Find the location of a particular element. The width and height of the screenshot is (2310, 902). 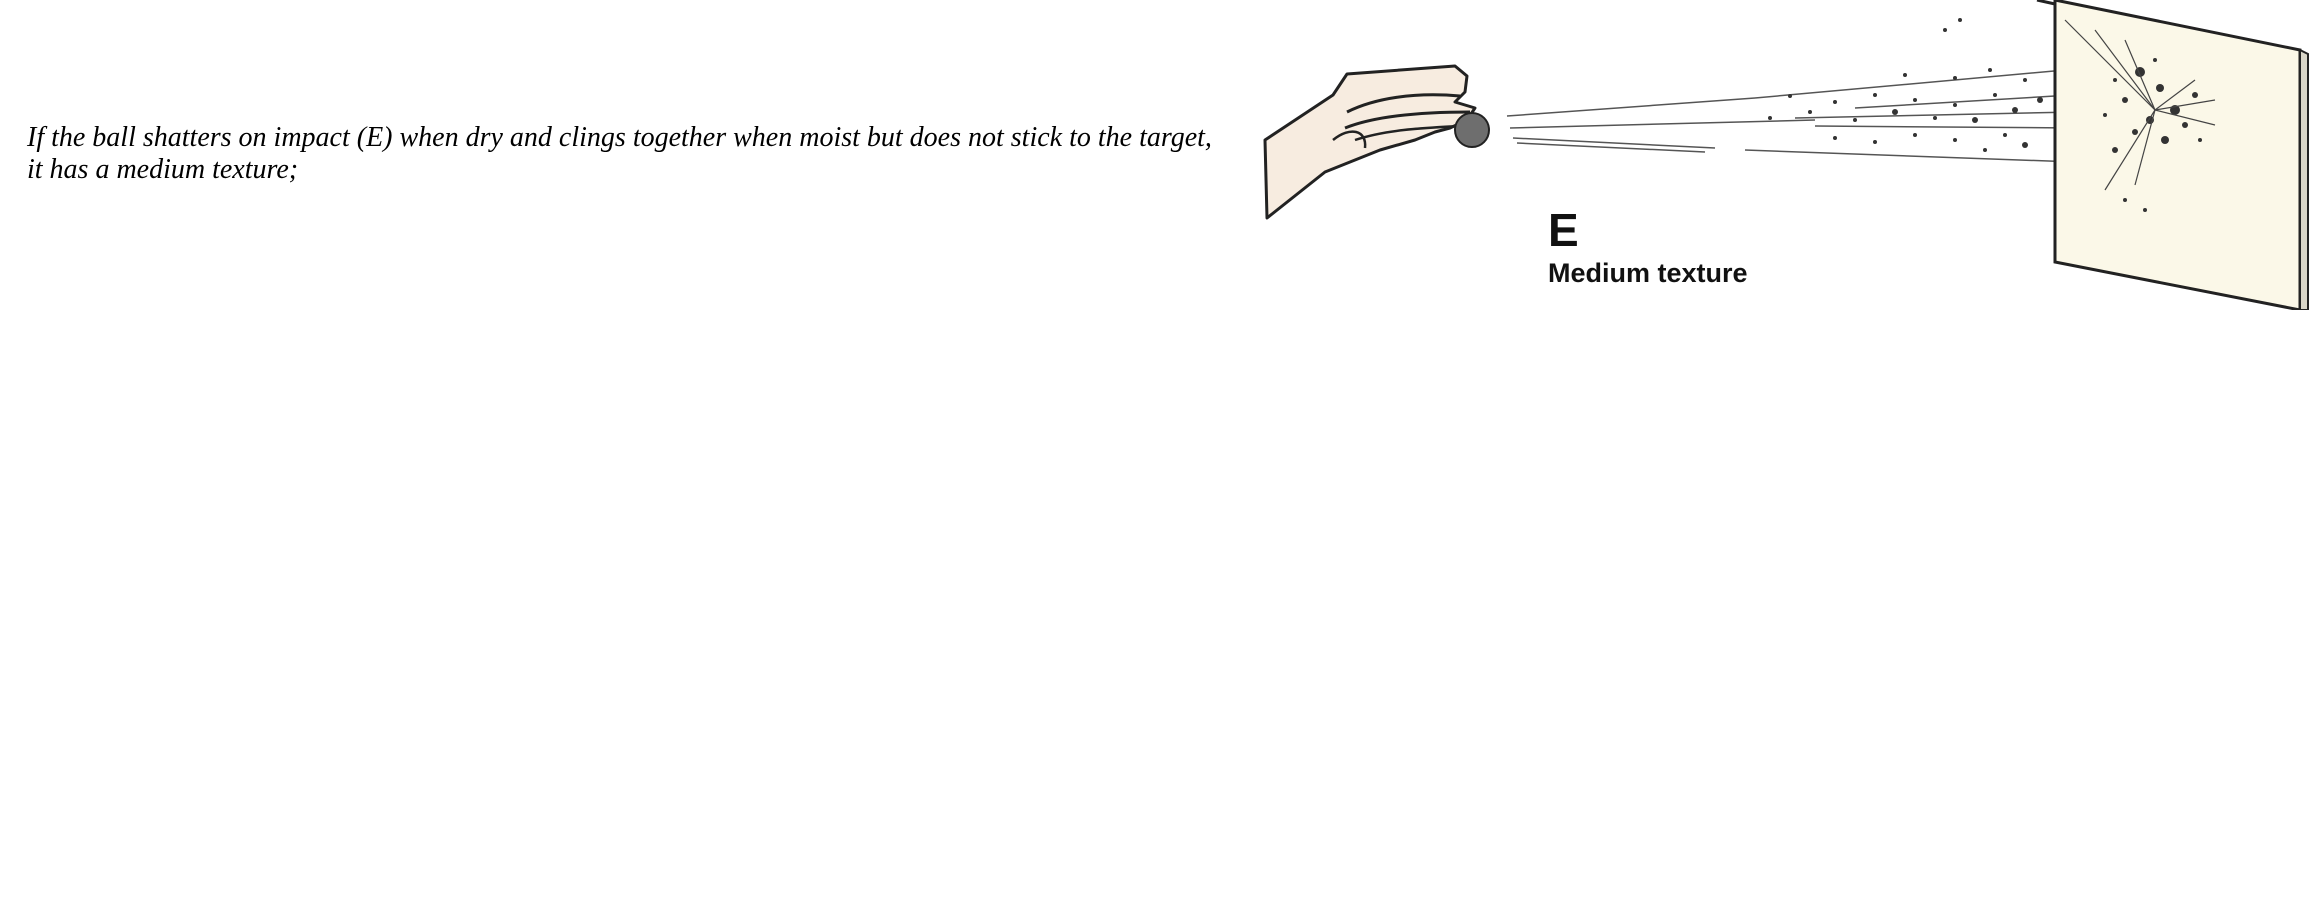

shatter-particles is located at coordinates (1985, 115).